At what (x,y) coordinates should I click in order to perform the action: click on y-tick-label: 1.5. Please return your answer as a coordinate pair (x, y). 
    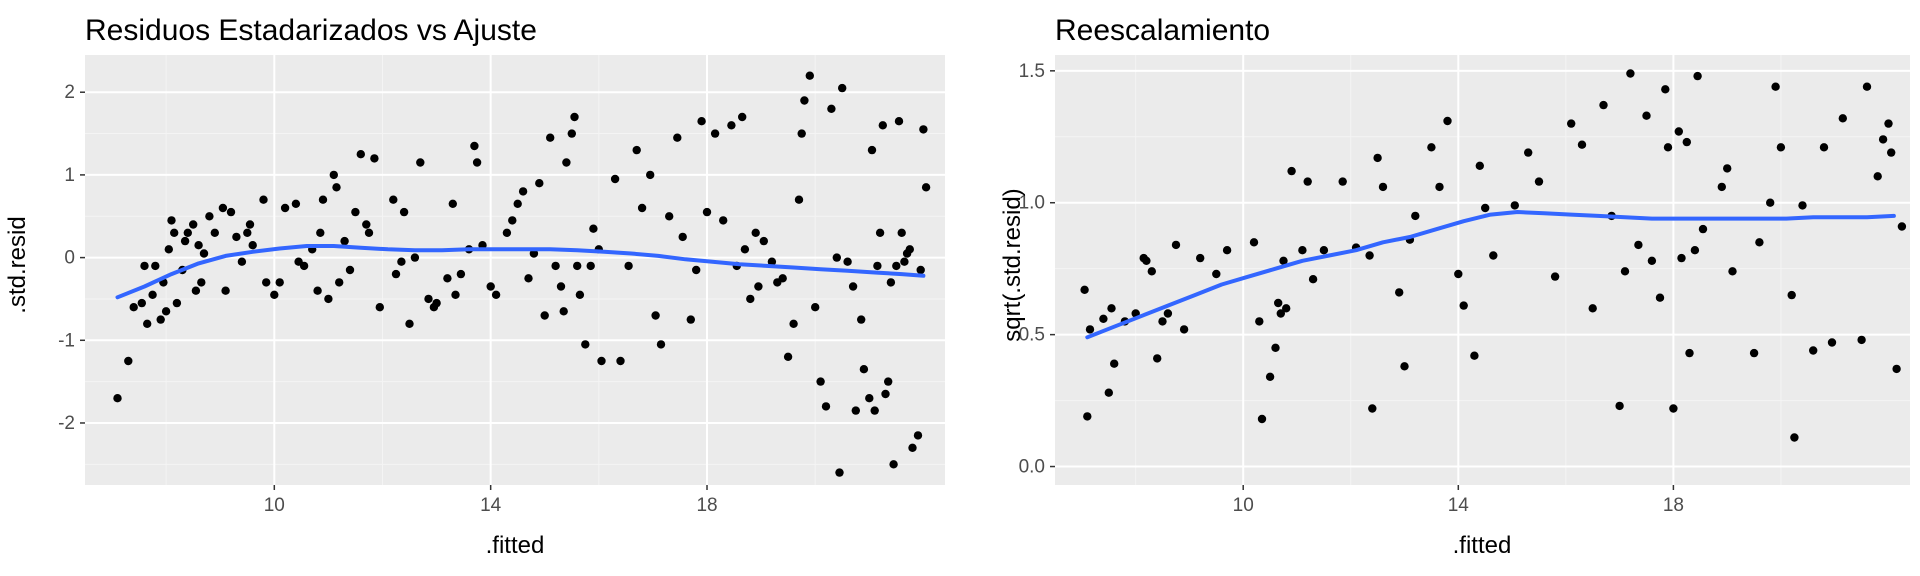
    Looking at the image, I should click on (1032, 71).